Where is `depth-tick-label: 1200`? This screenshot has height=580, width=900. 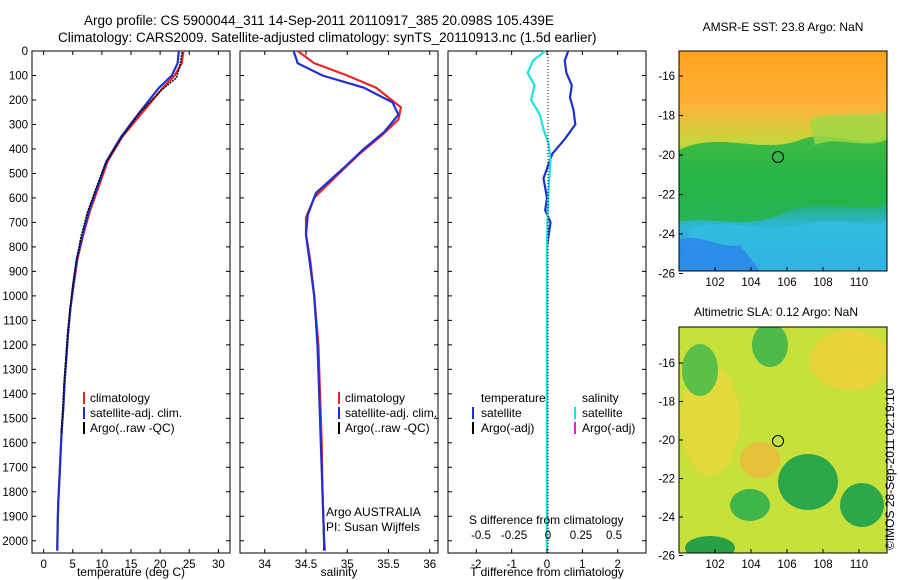 depth-tick-label: 1200 is located at coordinates (15, 346).